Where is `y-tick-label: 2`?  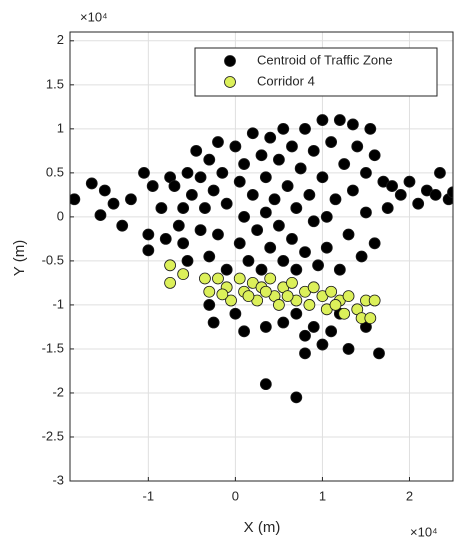 y-tick-label: 2 is located at coordinates (60, 39).